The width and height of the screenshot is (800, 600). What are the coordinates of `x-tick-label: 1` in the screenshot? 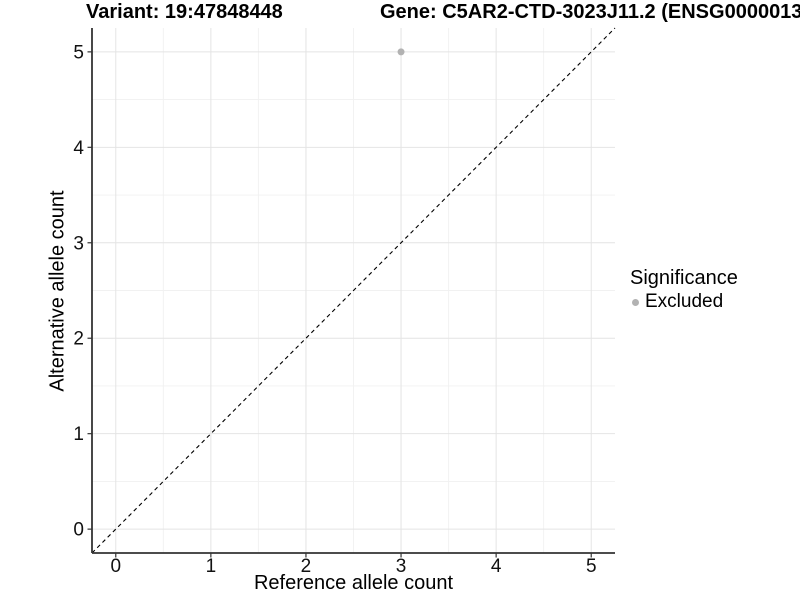 It's located at (211, 566).